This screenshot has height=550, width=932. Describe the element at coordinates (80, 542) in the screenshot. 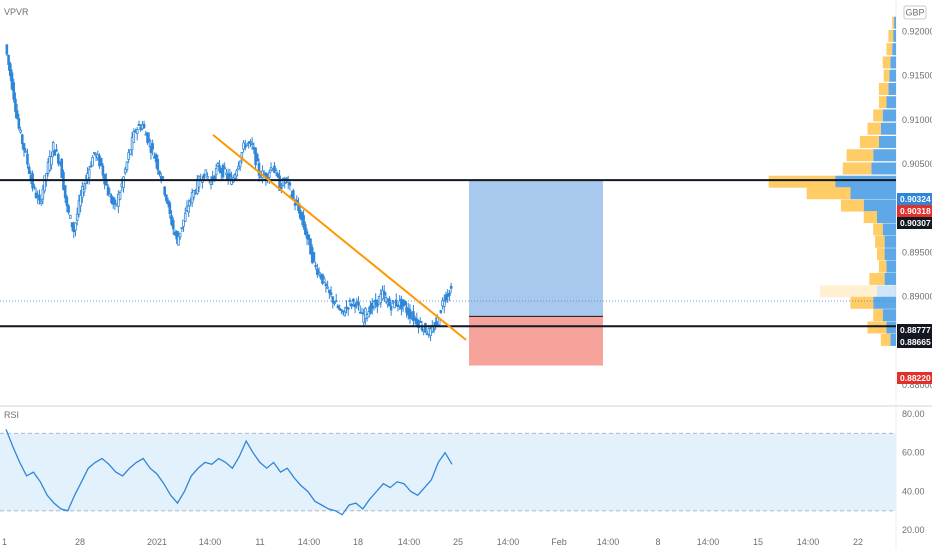

I see `time-tick: 28` at that location.